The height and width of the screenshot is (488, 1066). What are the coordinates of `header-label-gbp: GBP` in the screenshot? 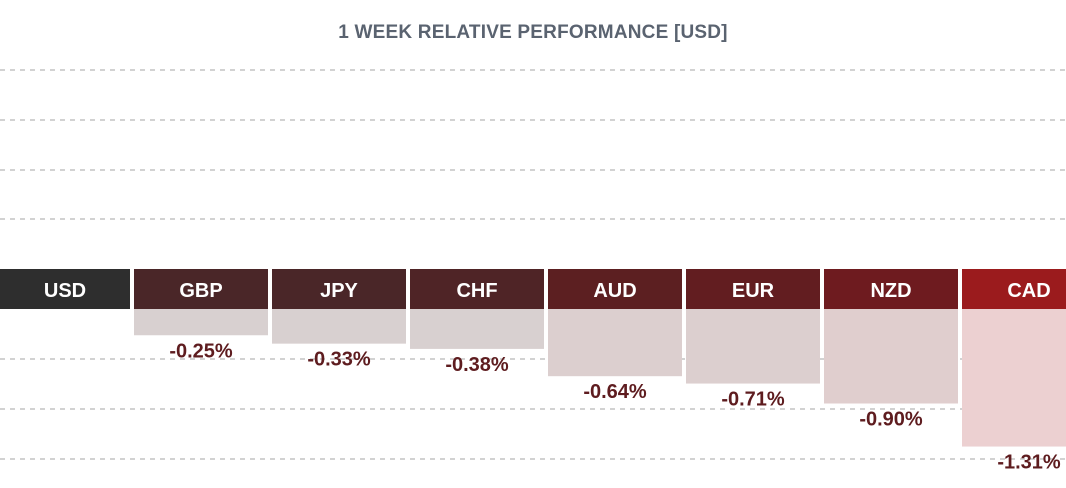 It's located at (200, 291).